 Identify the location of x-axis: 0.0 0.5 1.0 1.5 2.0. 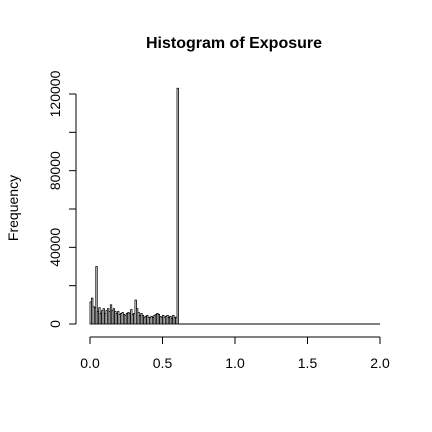
(235, 353).